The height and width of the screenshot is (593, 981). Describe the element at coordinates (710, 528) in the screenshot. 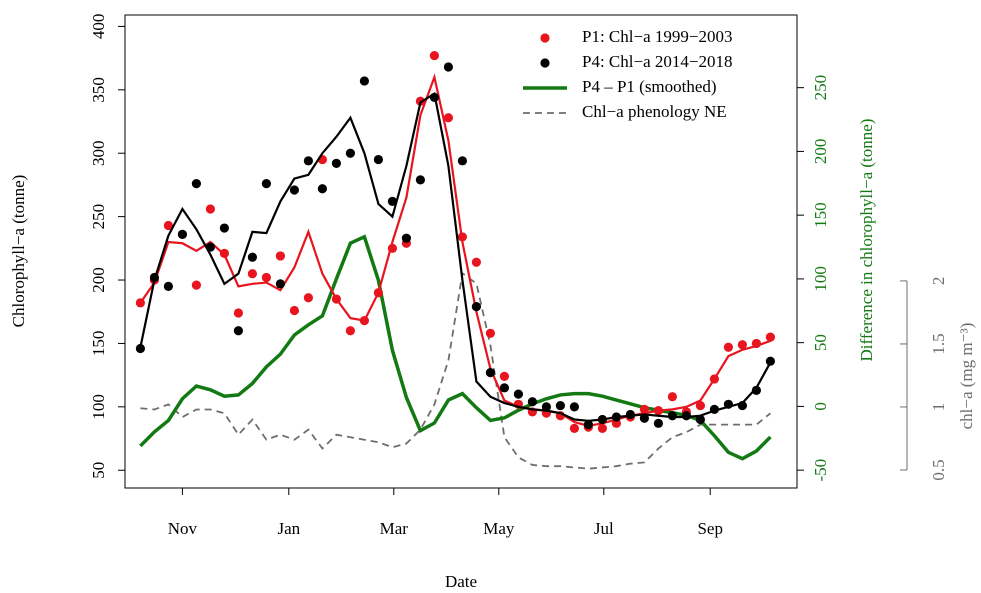

I see `x-tick-label: Sep` at that location.